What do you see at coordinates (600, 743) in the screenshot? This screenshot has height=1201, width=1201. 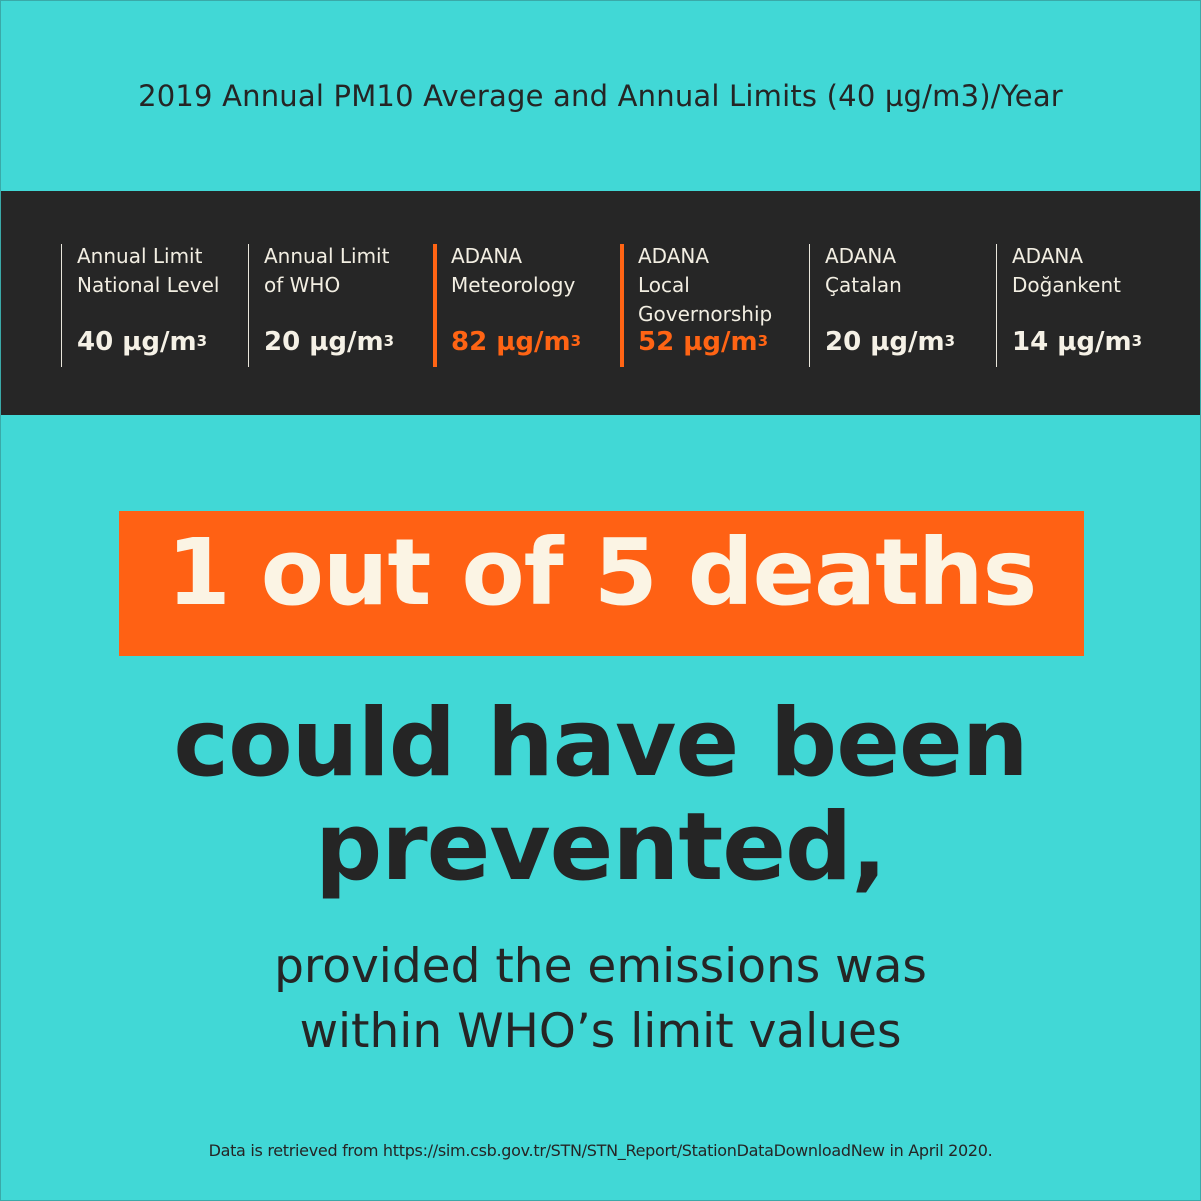 I see `headline-line-1: could have been` at bounding box center [600, 743].